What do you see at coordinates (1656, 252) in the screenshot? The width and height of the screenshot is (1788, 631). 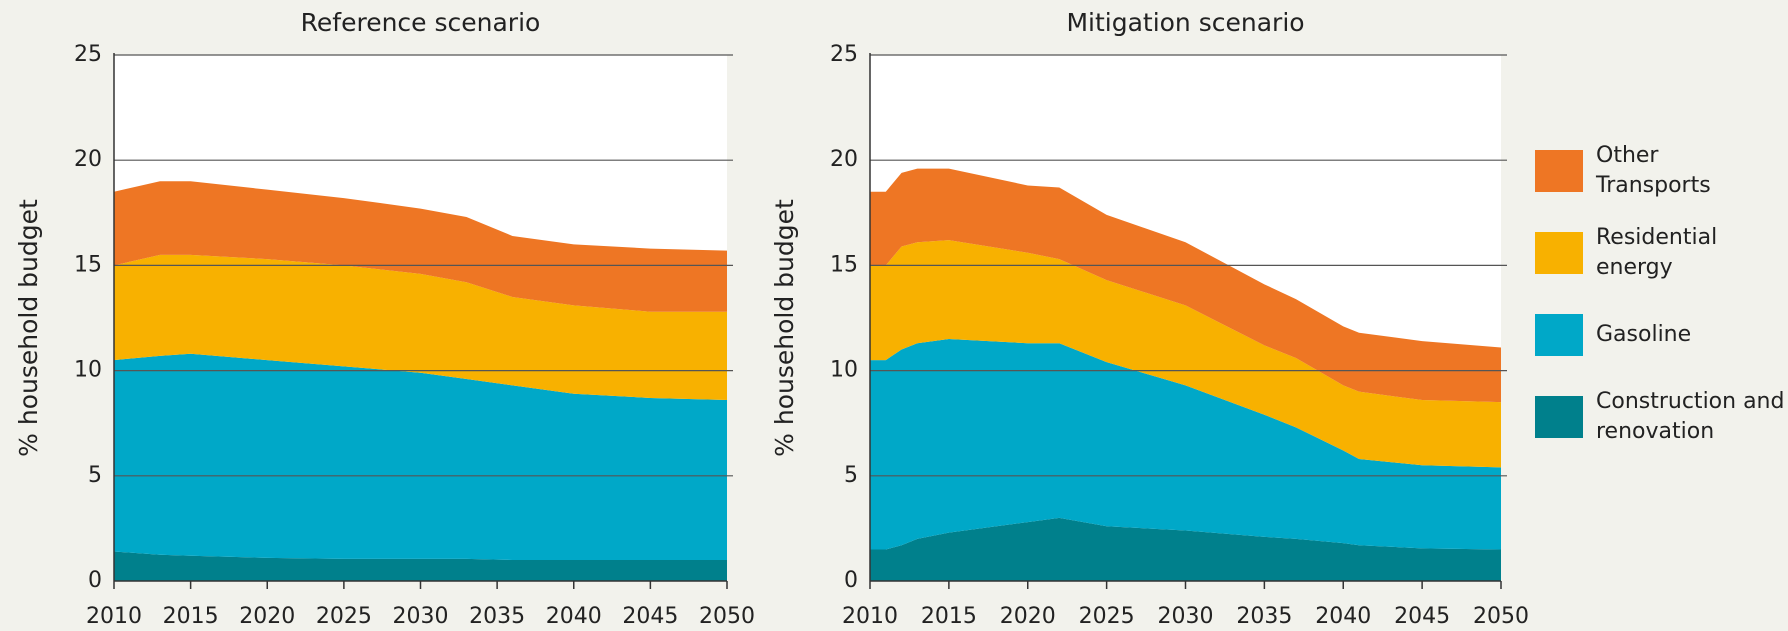 I see `legend-label: Residential energy` at bounding box center [1656, 252].